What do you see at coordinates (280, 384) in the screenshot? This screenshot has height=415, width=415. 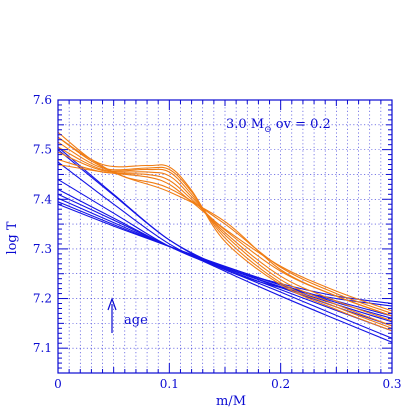 I see `x-tick-label: 0.2` at bounding box center [280, 384].